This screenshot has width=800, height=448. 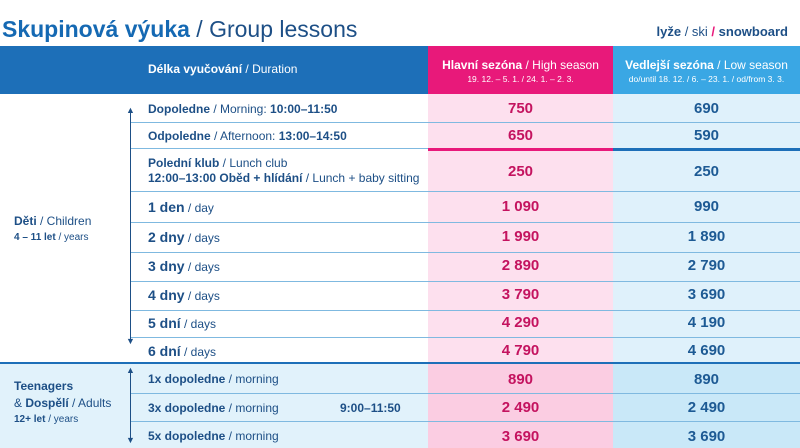 What do you see at coordinates (20, 403) in the screenshot?
I see `teen-amp: &` at bounding box center [20, 403].